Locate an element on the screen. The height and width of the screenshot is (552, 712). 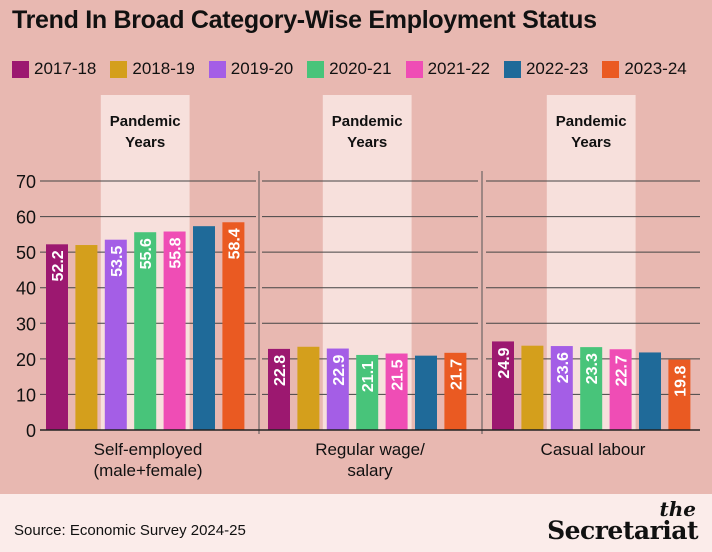
data-label: 23.6 is located at coordinates (563, 367).